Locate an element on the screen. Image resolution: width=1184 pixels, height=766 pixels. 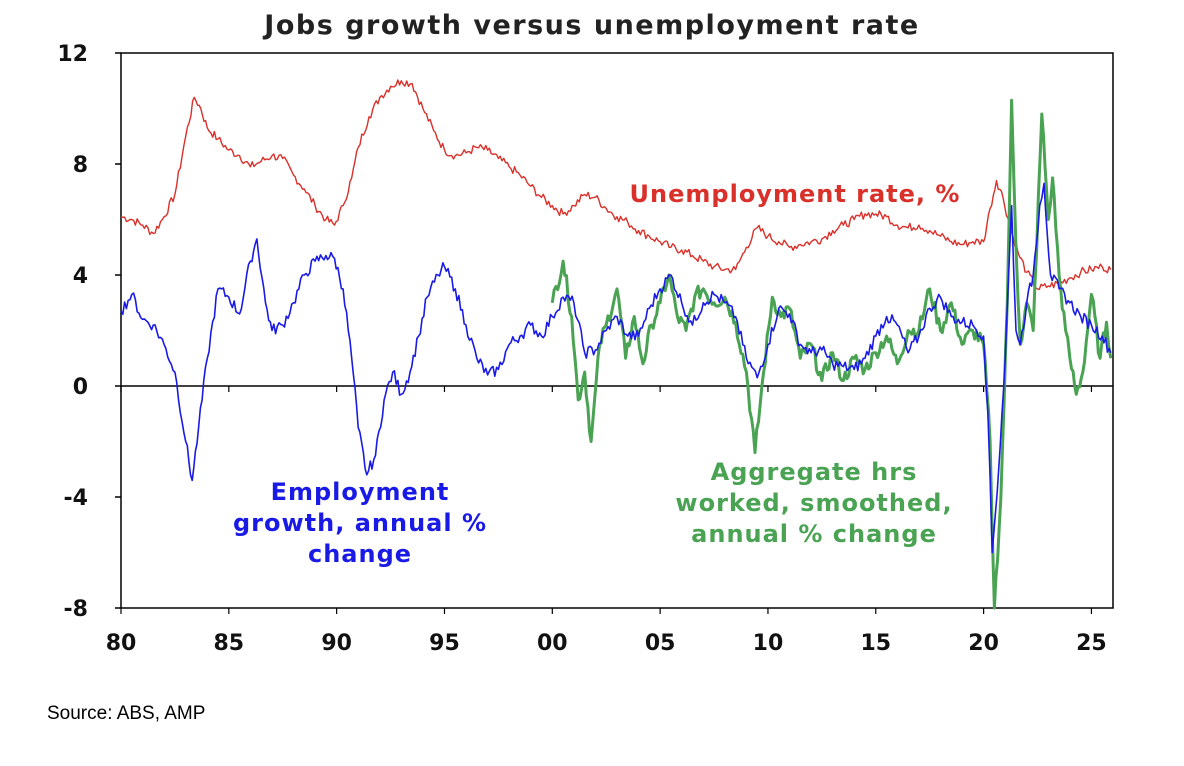
annotation-employment-growth: change is located at coordinates (360, 554).